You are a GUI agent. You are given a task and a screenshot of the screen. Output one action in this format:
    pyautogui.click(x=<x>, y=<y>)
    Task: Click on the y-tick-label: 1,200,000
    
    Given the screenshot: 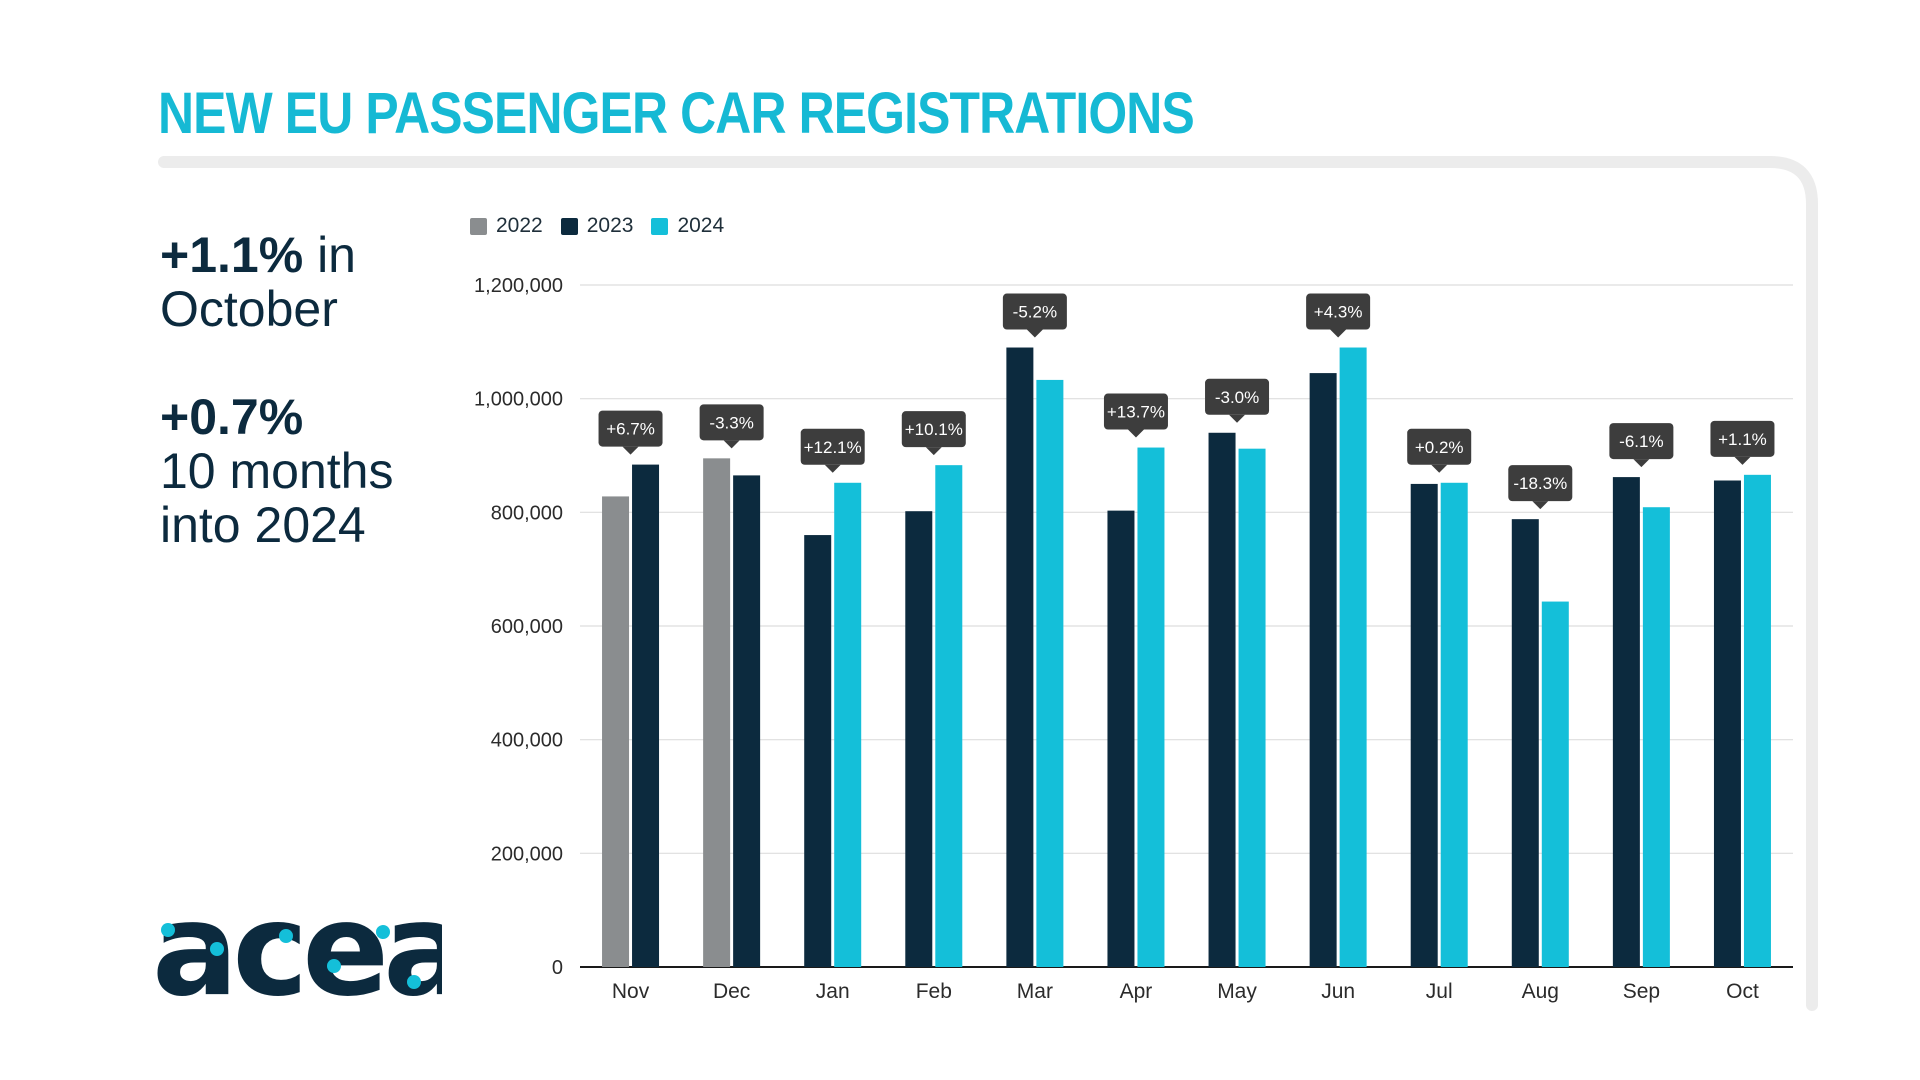 What is the action you would take?
    pyautogui.click(x=518, y=286)
    